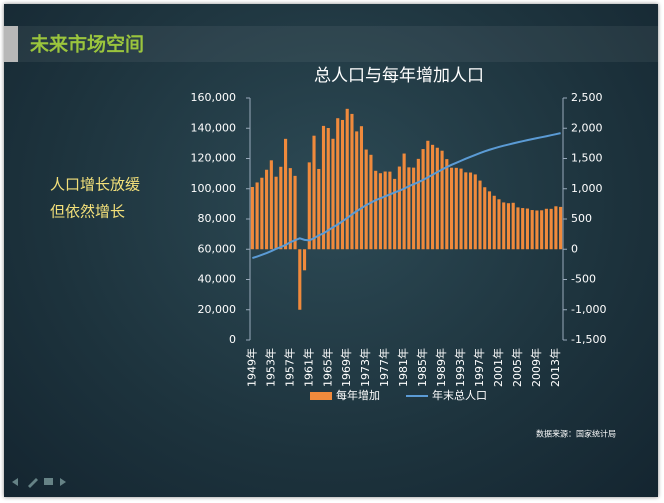 The image size is (664, 503). Describe the element at coordinates (217, 279) in the screenshot. I see `y-tick-label: 40,000` at that location.